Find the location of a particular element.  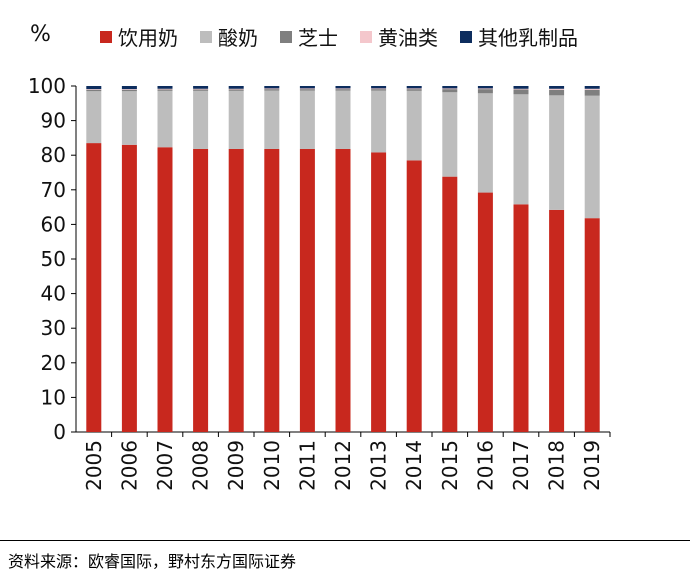

y-tick-label: 90 is located at coordinates (53, 121).